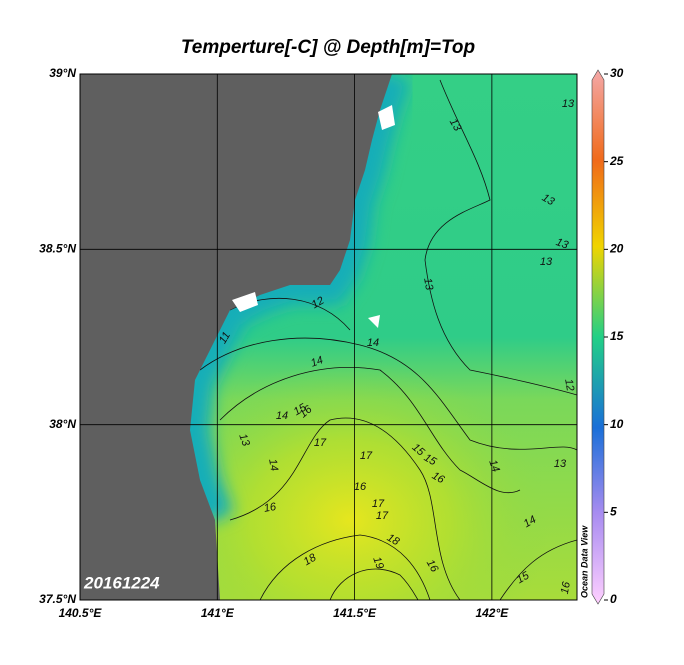 This screenshot has width=684, height=665. What do you see at coordinates (57, 249) in the screenshot?
I see `lat-tick-label: 38.5°N` at bounding box center [57, 249].